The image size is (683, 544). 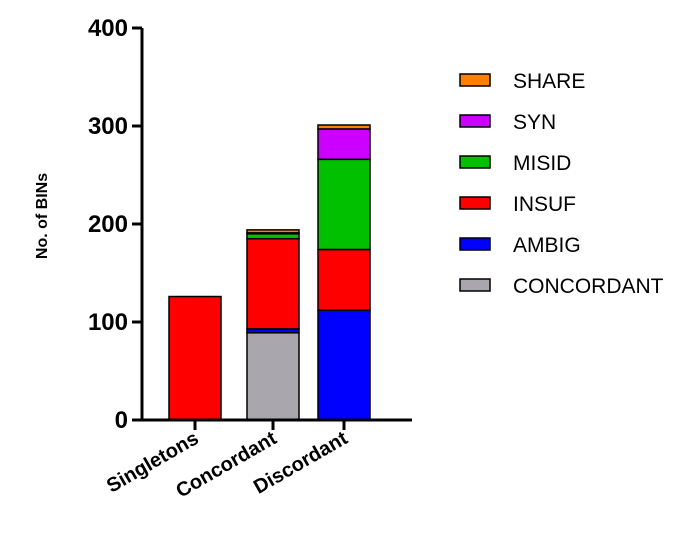 I want to click on y-tick-label: 100, so click(x=108, y=322).